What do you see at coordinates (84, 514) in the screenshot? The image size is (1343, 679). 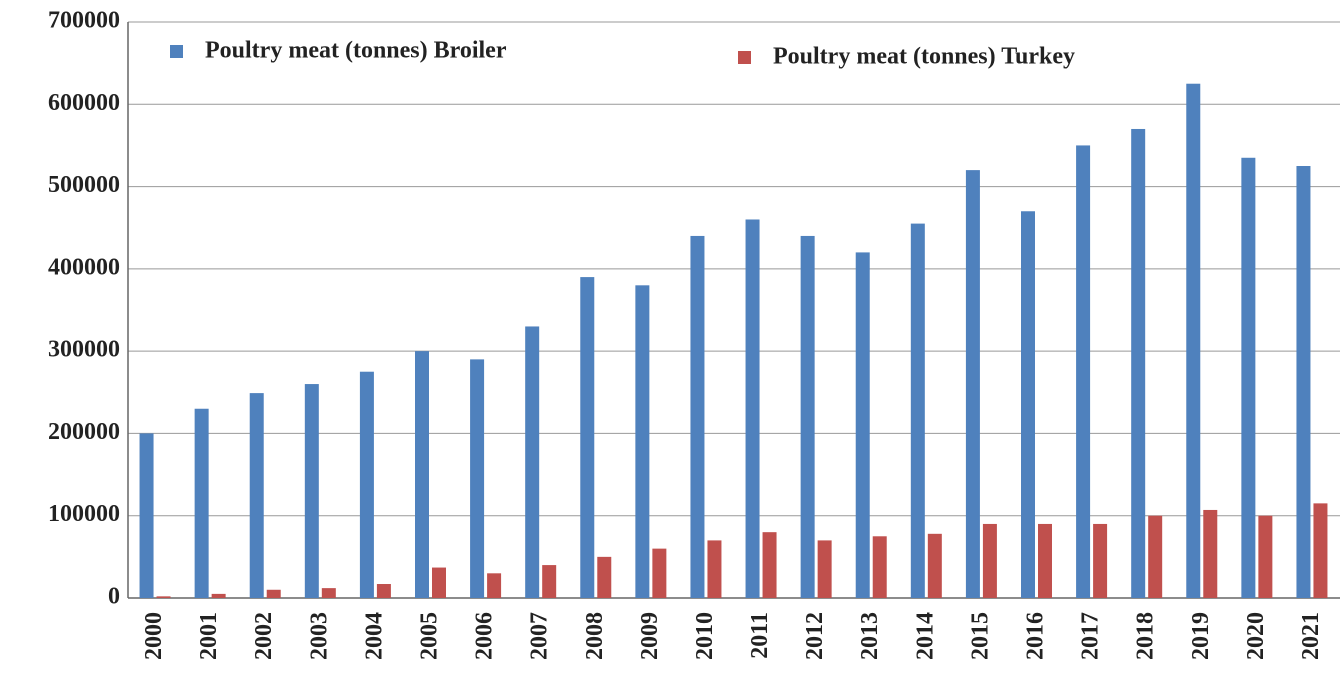 I see `y-tick-label: 100000` at bounding box center [84, 514].